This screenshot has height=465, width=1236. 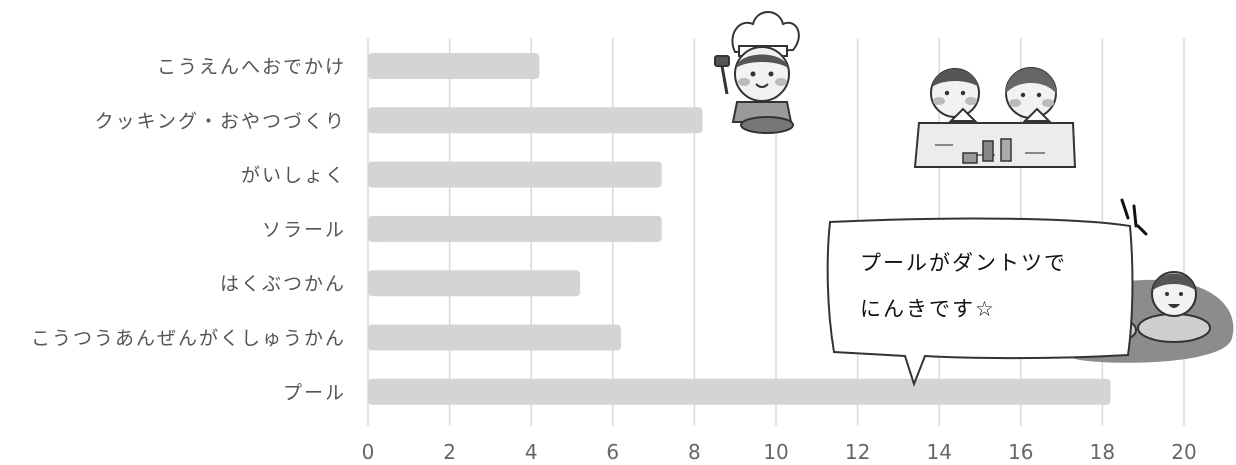 I want to click on picnic-children-illustration, so click(x=995, y=117).